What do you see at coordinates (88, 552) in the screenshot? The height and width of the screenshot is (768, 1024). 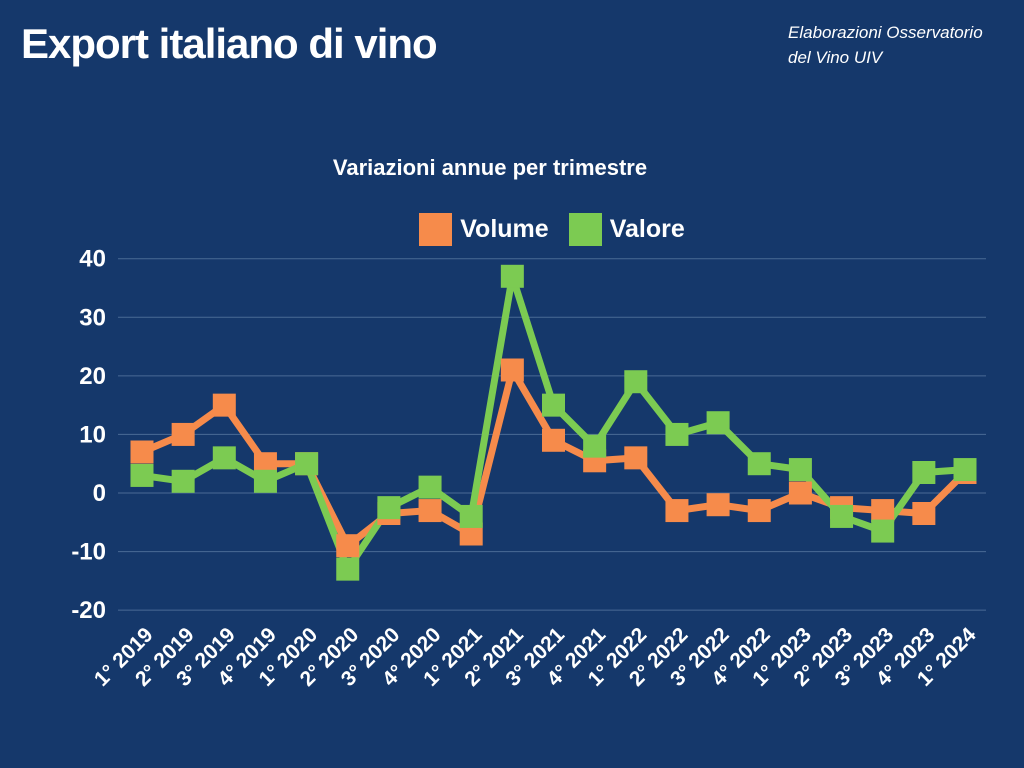 I see `y-tick-label: -10` at bounding box center [88, 552].